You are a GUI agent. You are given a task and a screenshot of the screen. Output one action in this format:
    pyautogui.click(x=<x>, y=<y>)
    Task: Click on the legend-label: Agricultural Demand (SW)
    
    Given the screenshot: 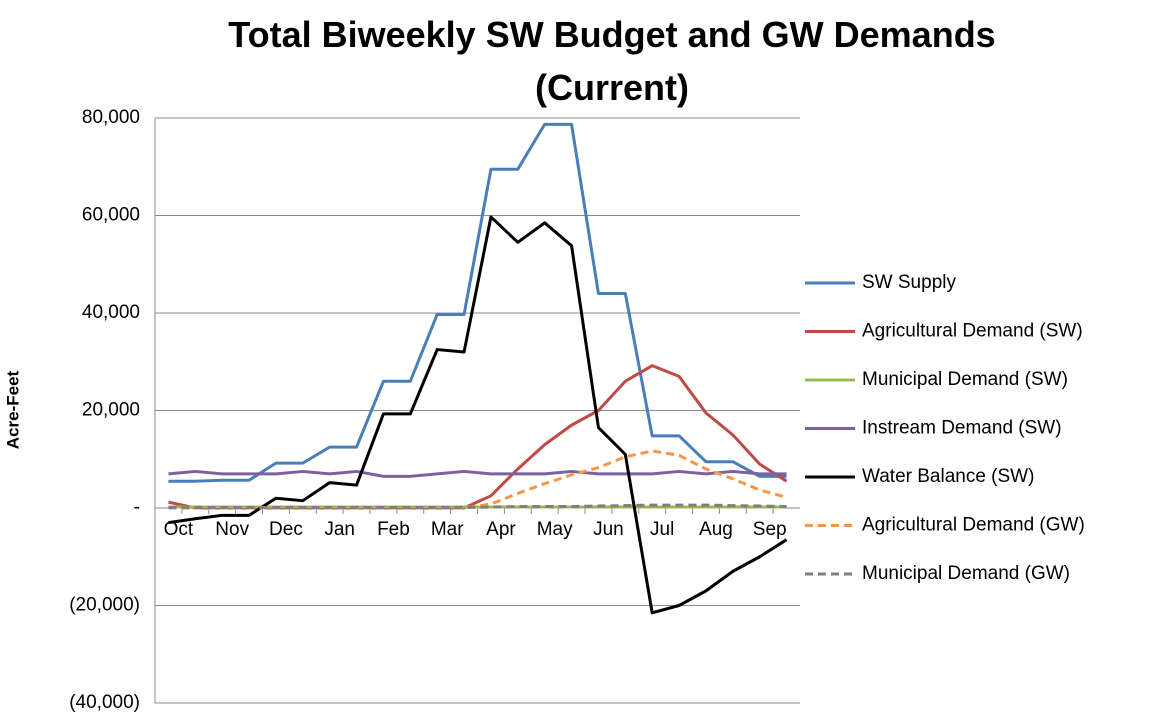 What is the action you would take?
    pyautogui.click(x=972, y=331)
    